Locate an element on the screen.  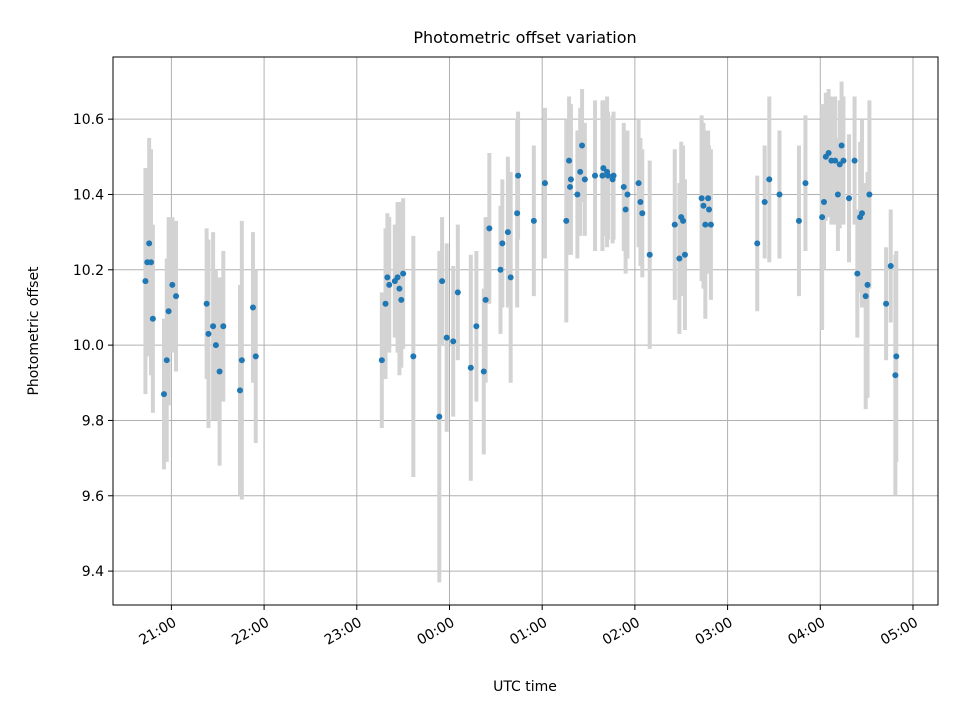
x-tick-label: 03:00 is located at coordinates (714, 632).